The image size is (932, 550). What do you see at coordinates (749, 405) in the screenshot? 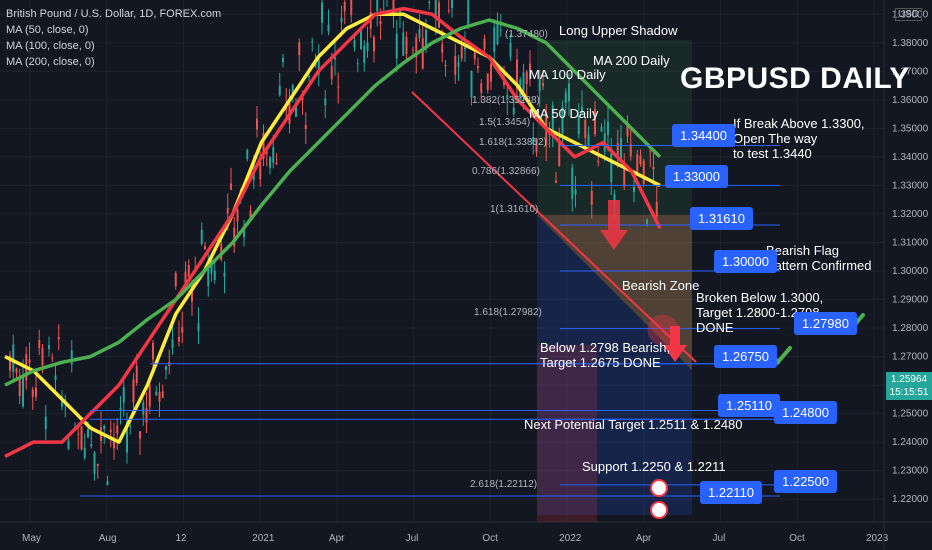
I see `badge-1-25110: 1.25110` at bounding box center [749, 405].